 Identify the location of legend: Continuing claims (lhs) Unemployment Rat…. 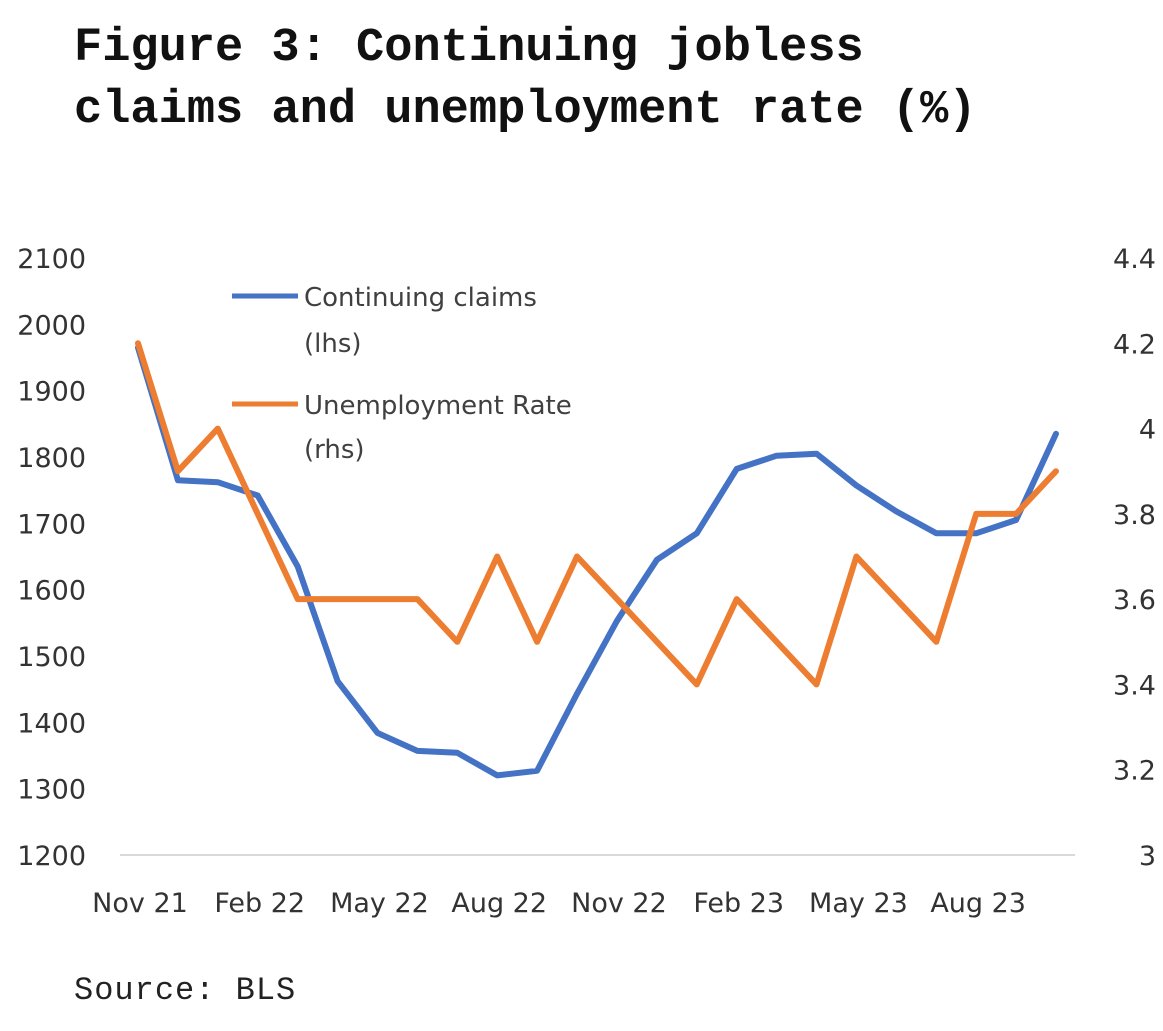
(402, 374).